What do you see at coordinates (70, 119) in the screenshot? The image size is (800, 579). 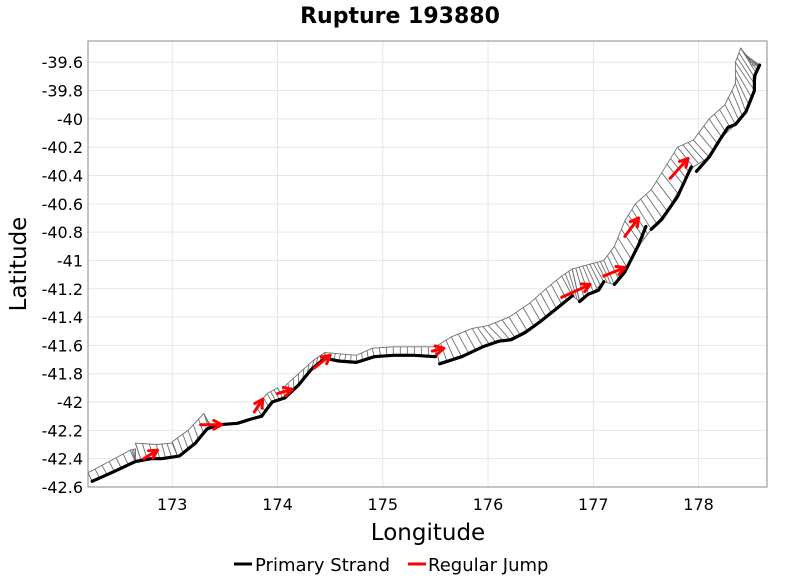 I see `y-tick-label: -40` at bounding box center [70, 119].